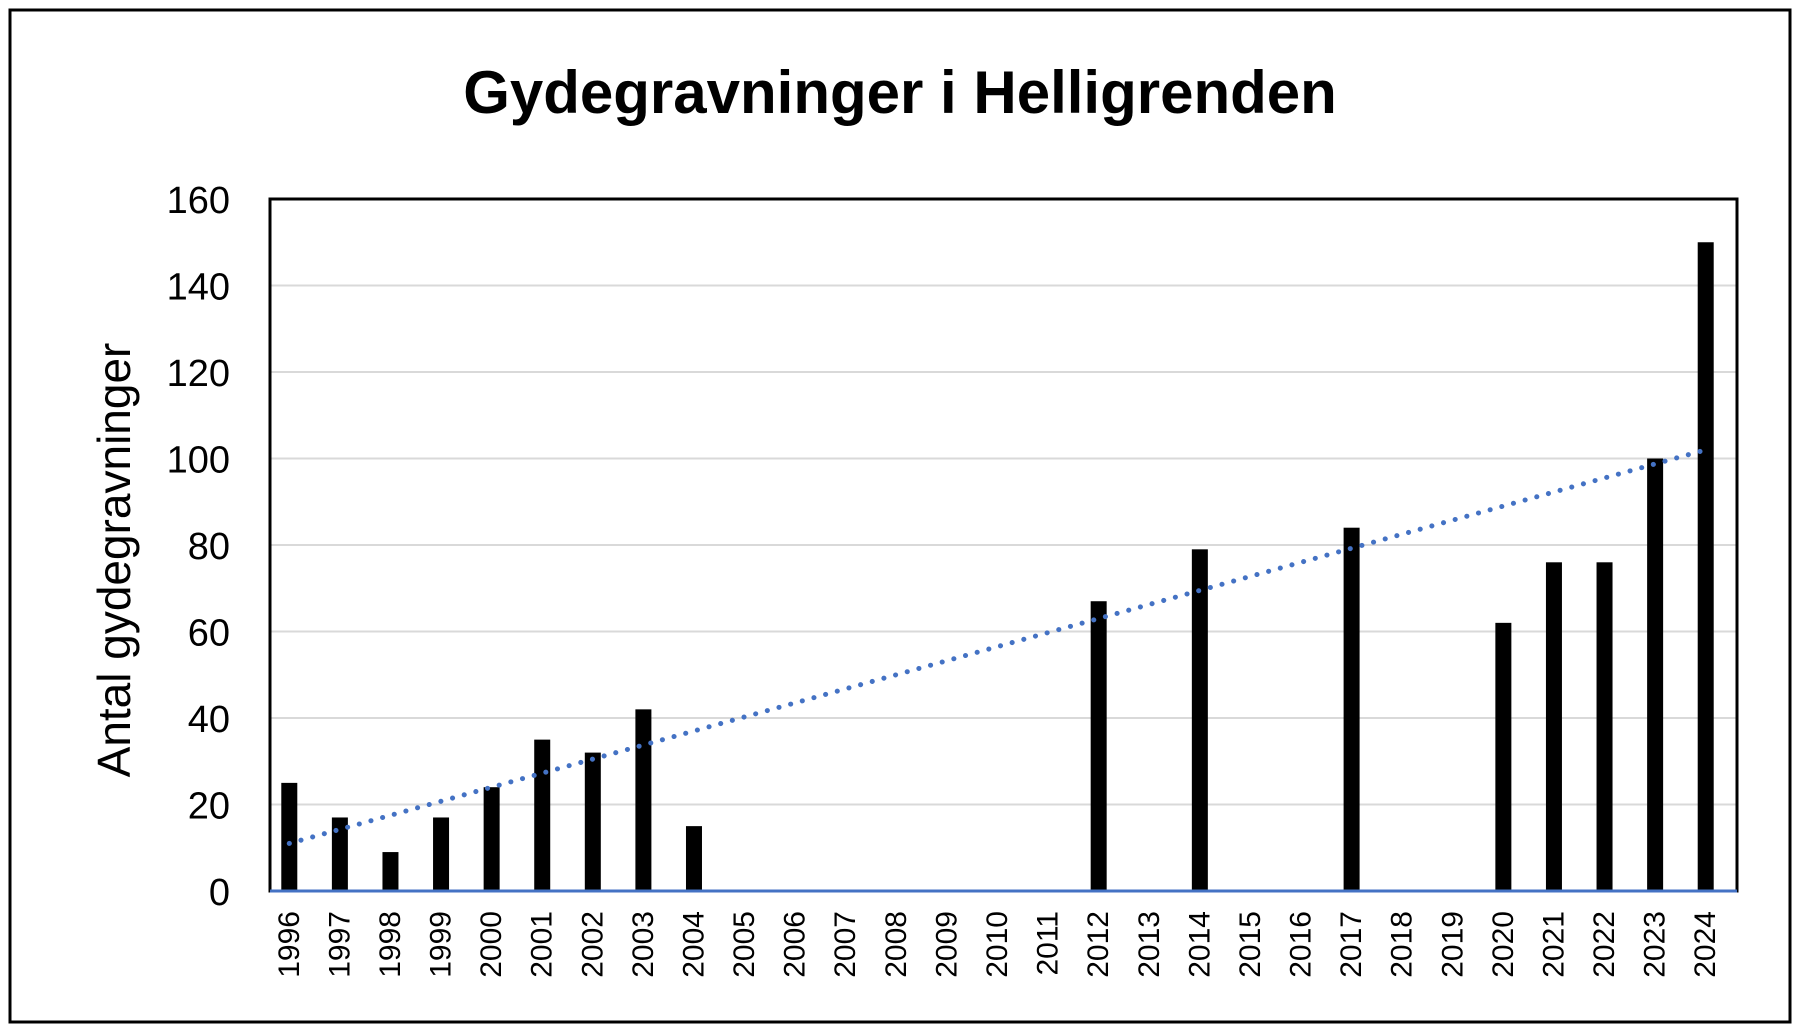  What do you see at coordinates (845, 944) in the screenshot?
I see `x-tick-label: 2007` at bounding box center [845, 944].